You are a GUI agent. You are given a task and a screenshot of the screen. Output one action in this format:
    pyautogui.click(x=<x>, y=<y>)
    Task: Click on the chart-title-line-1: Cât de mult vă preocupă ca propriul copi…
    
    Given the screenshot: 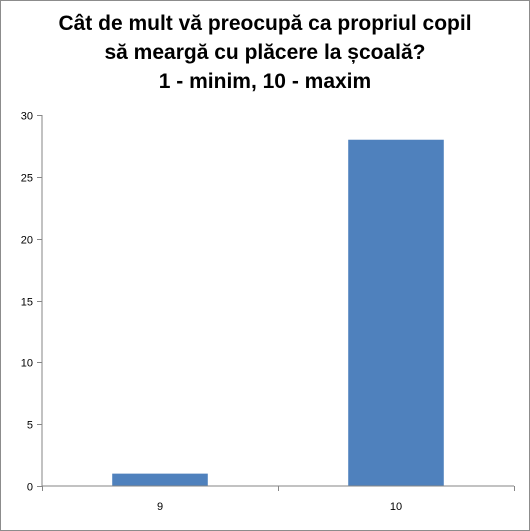 What is the action you would take?
    pyautogui.click(x=265, y=23)
    